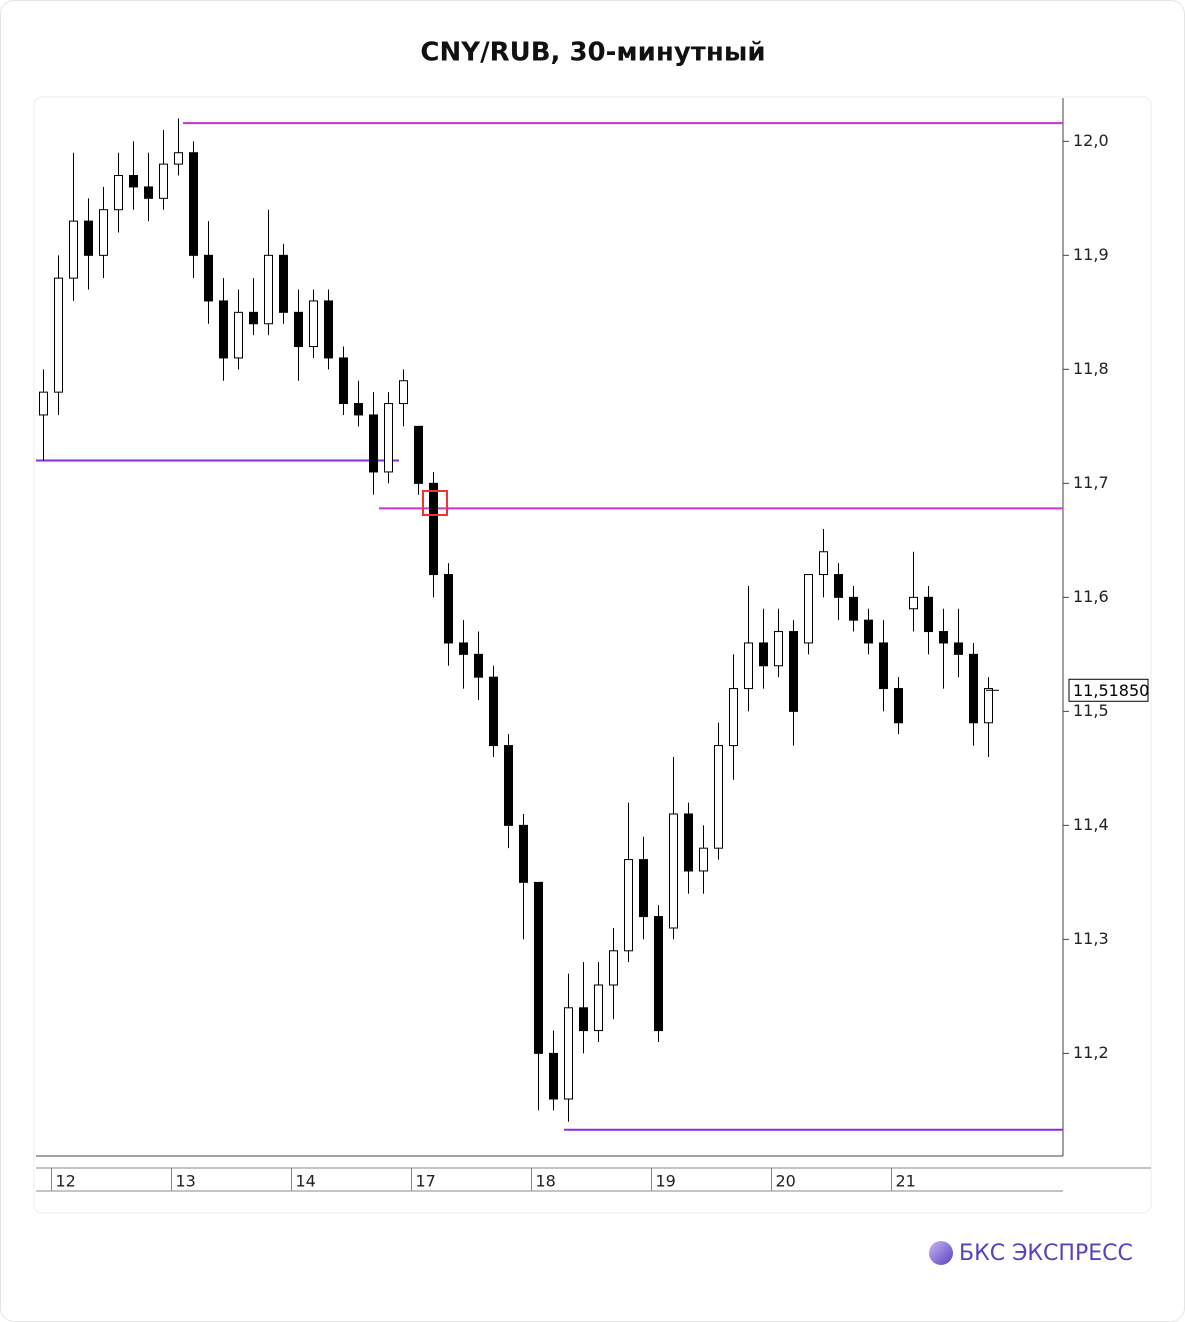 This screenshot has height=1322, width=1185. Describe the element at coordinates (1091, 368) in the screenshot. I see `y-tick-label: 11,8` at that location.